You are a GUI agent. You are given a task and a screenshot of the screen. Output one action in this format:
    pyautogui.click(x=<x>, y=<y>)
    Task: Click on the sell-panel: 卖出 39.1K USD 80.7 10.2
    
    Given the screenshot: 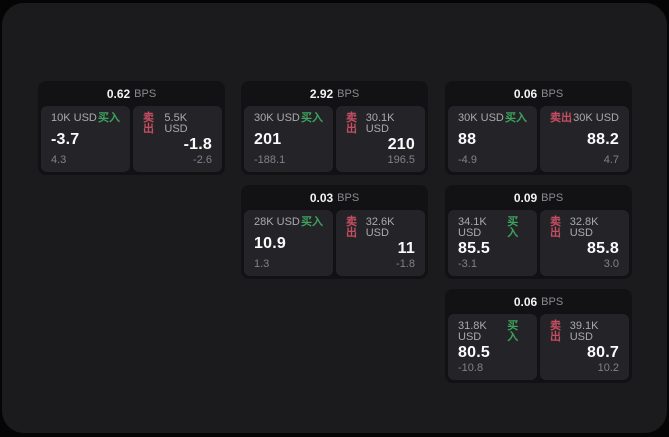 What is the action you would take?
    pyautogui.click(x=584, y=347)
    